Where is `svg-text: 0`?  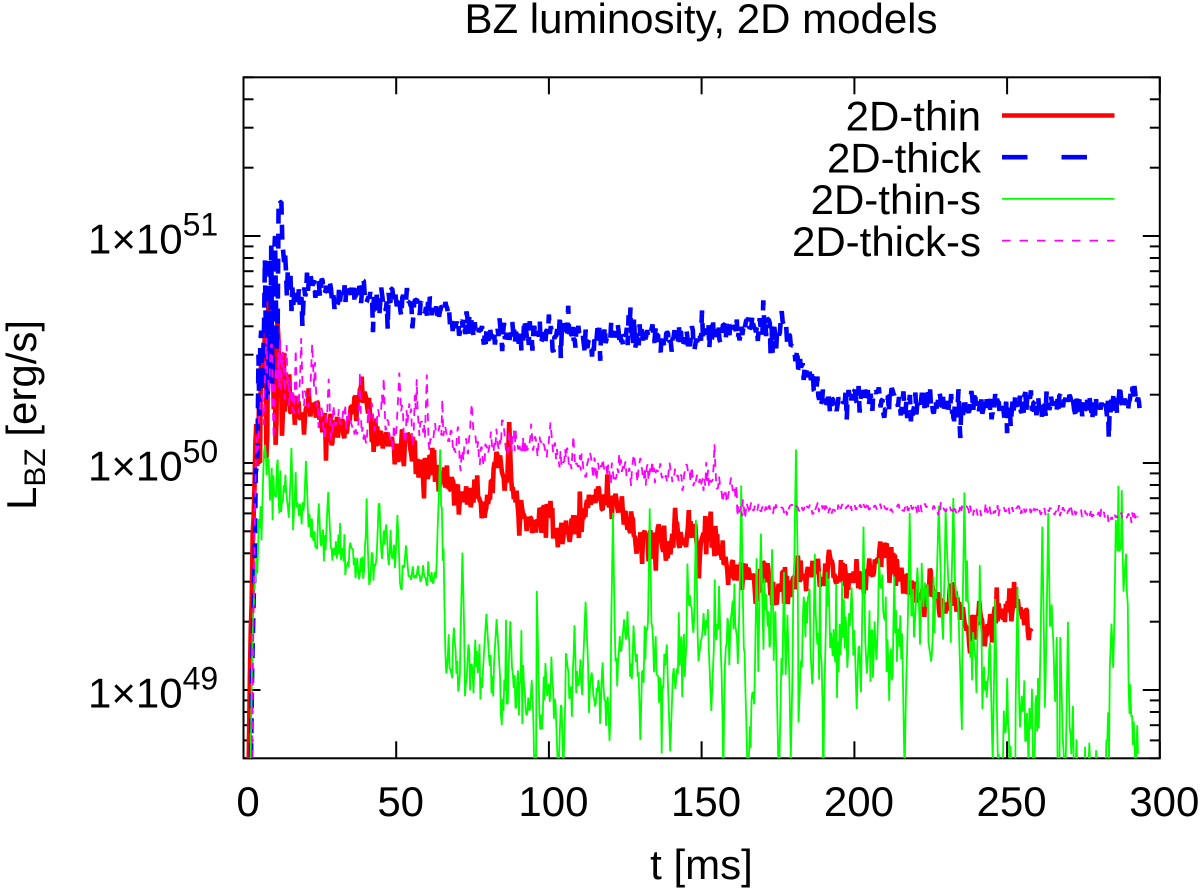
svg-text: 0 is located at coordinates (247, 801).